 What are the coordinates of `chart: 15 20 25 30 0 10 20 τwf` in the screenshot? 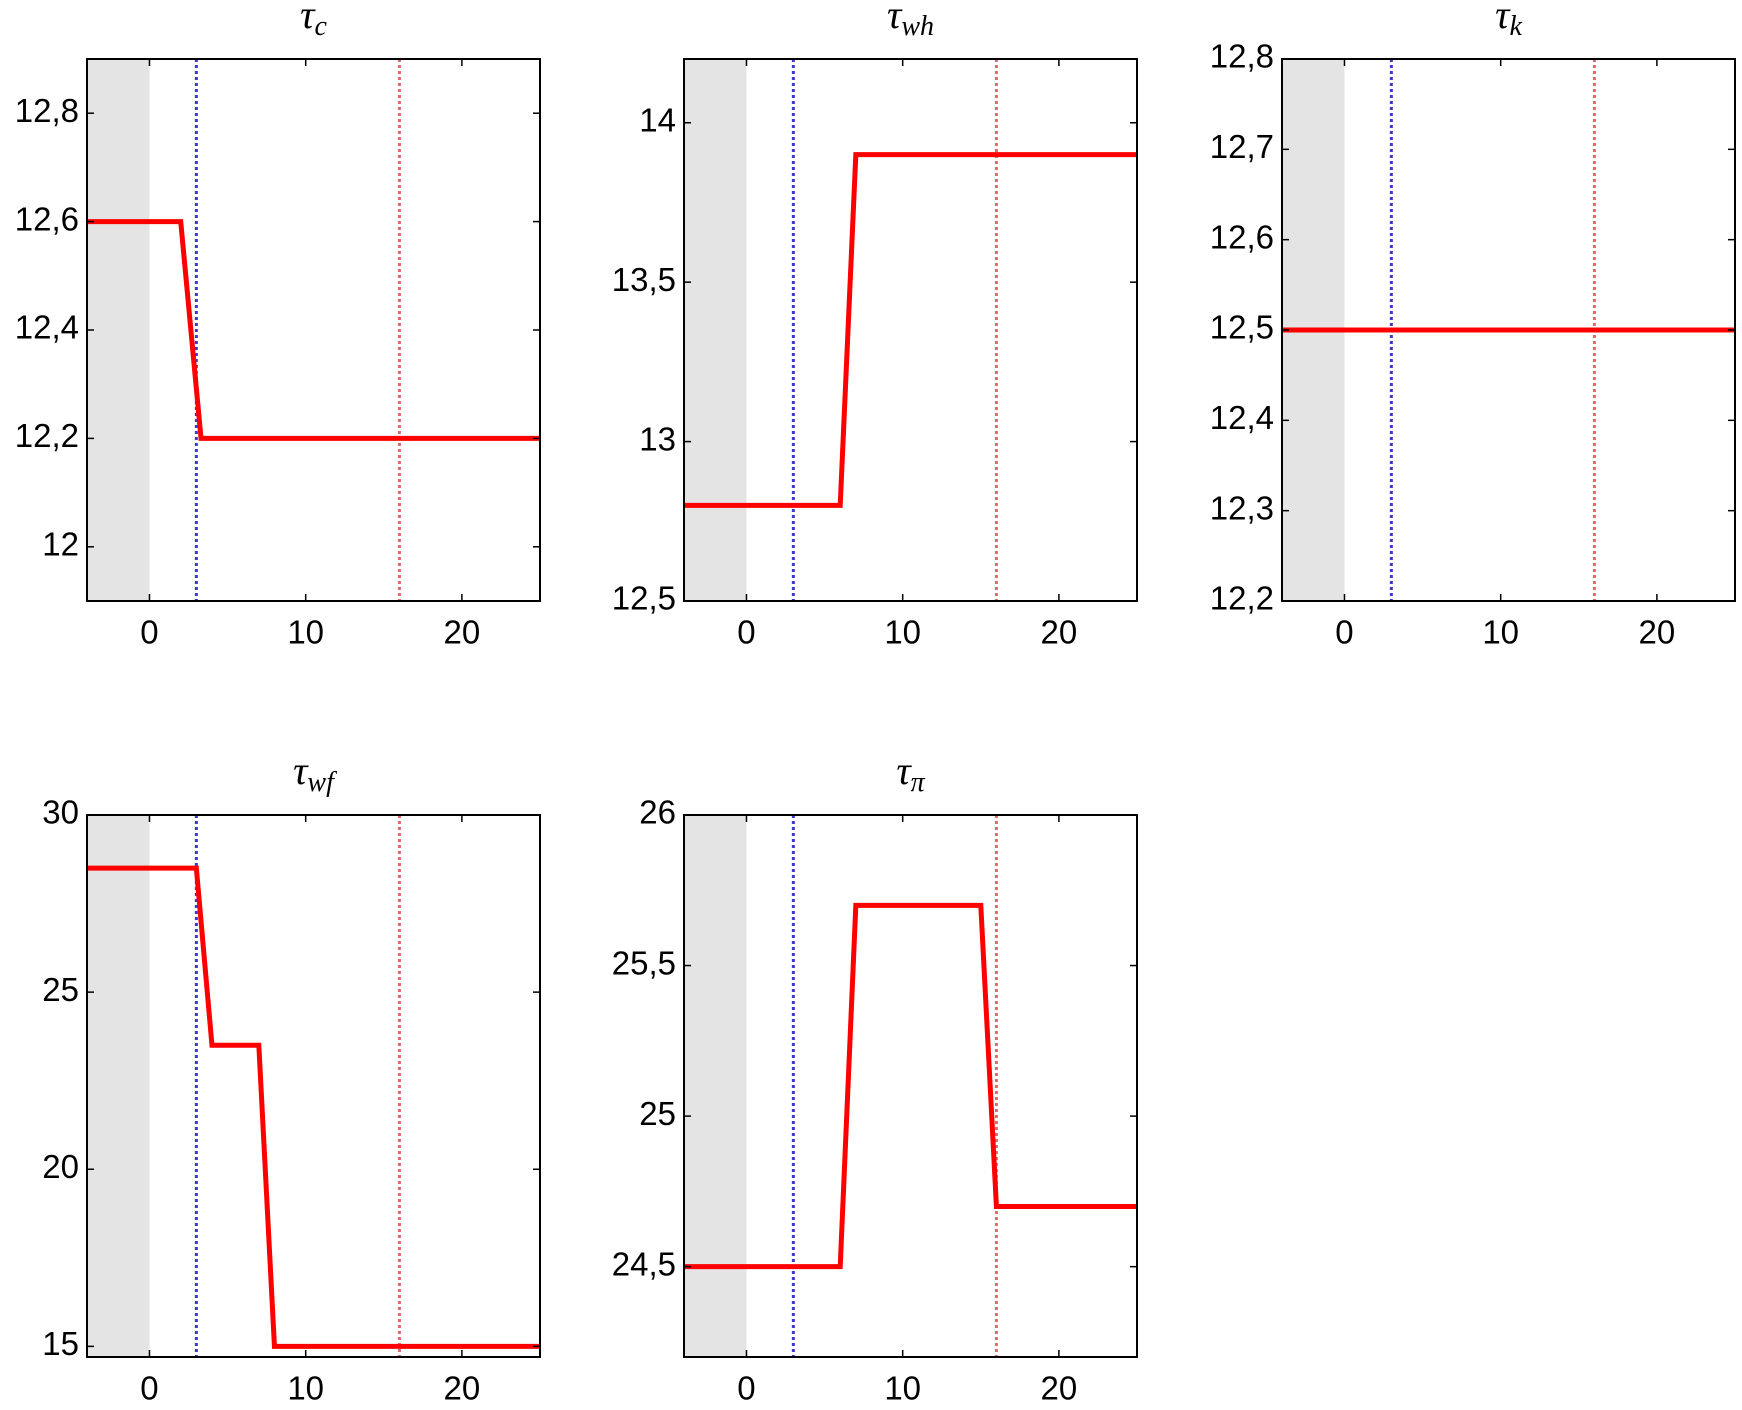 It's located at (291, 1077).